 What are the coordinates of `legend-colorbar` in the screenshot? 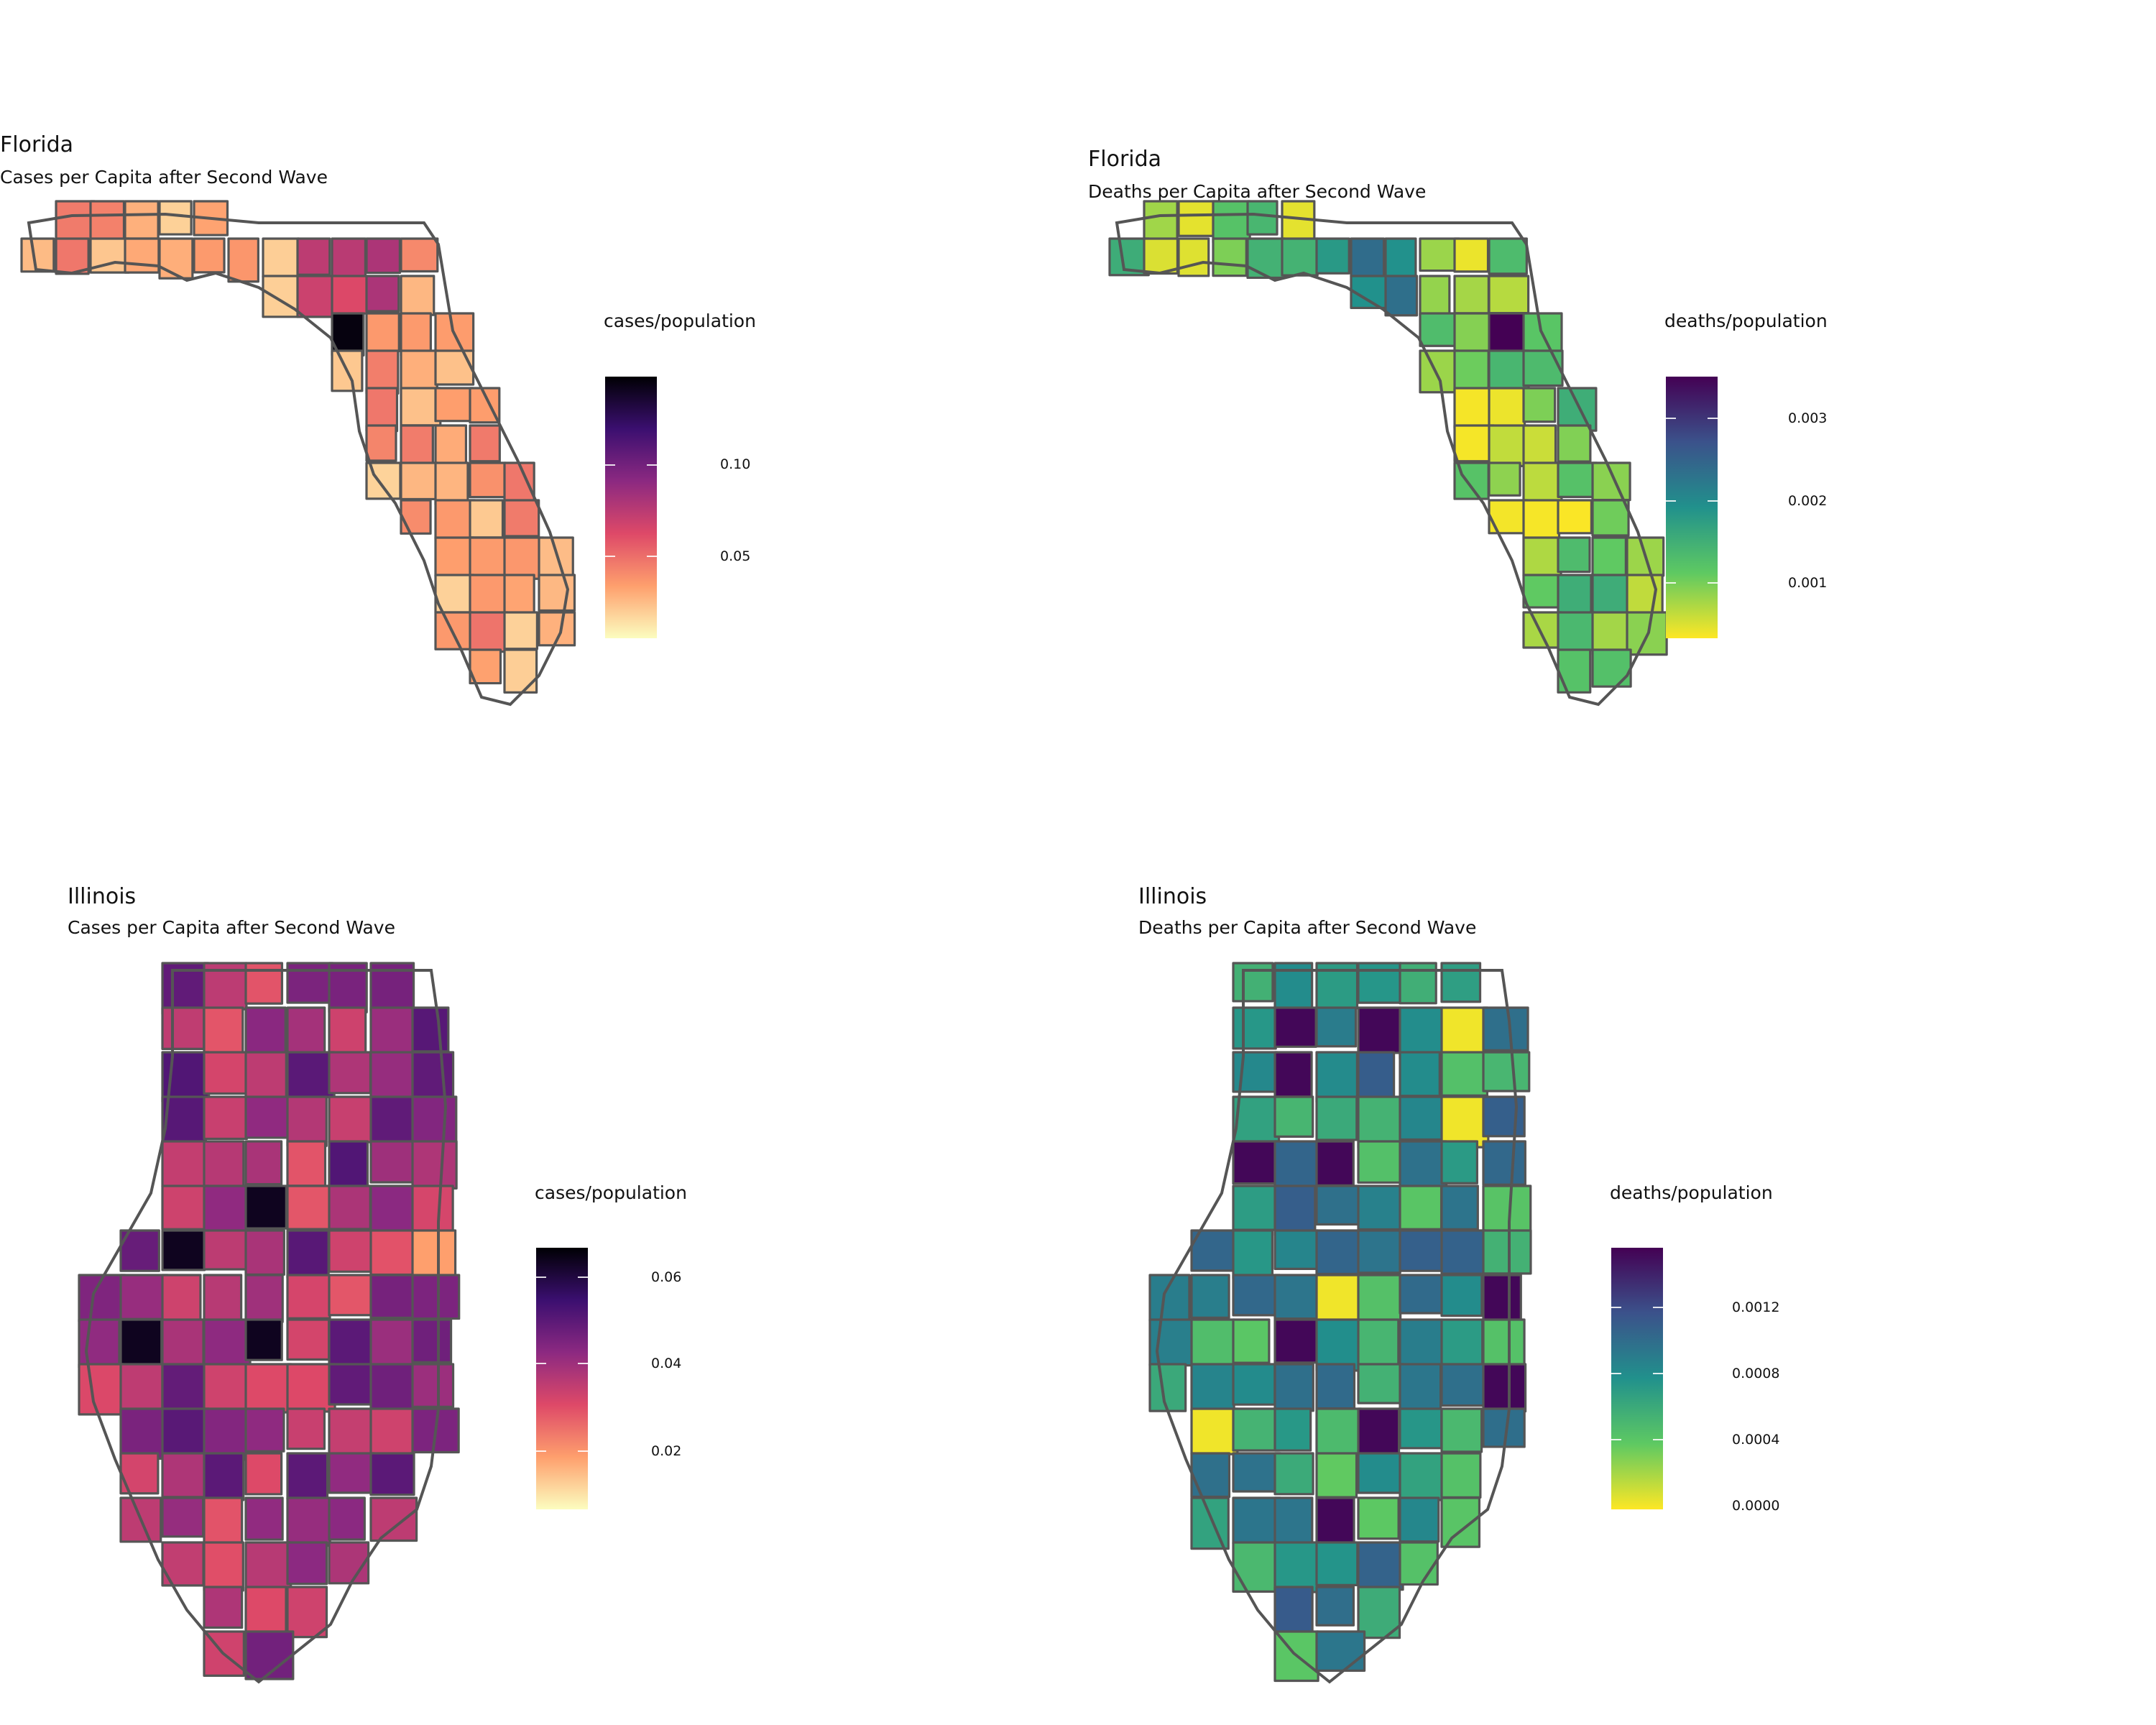 It's located at (1637, 1378).